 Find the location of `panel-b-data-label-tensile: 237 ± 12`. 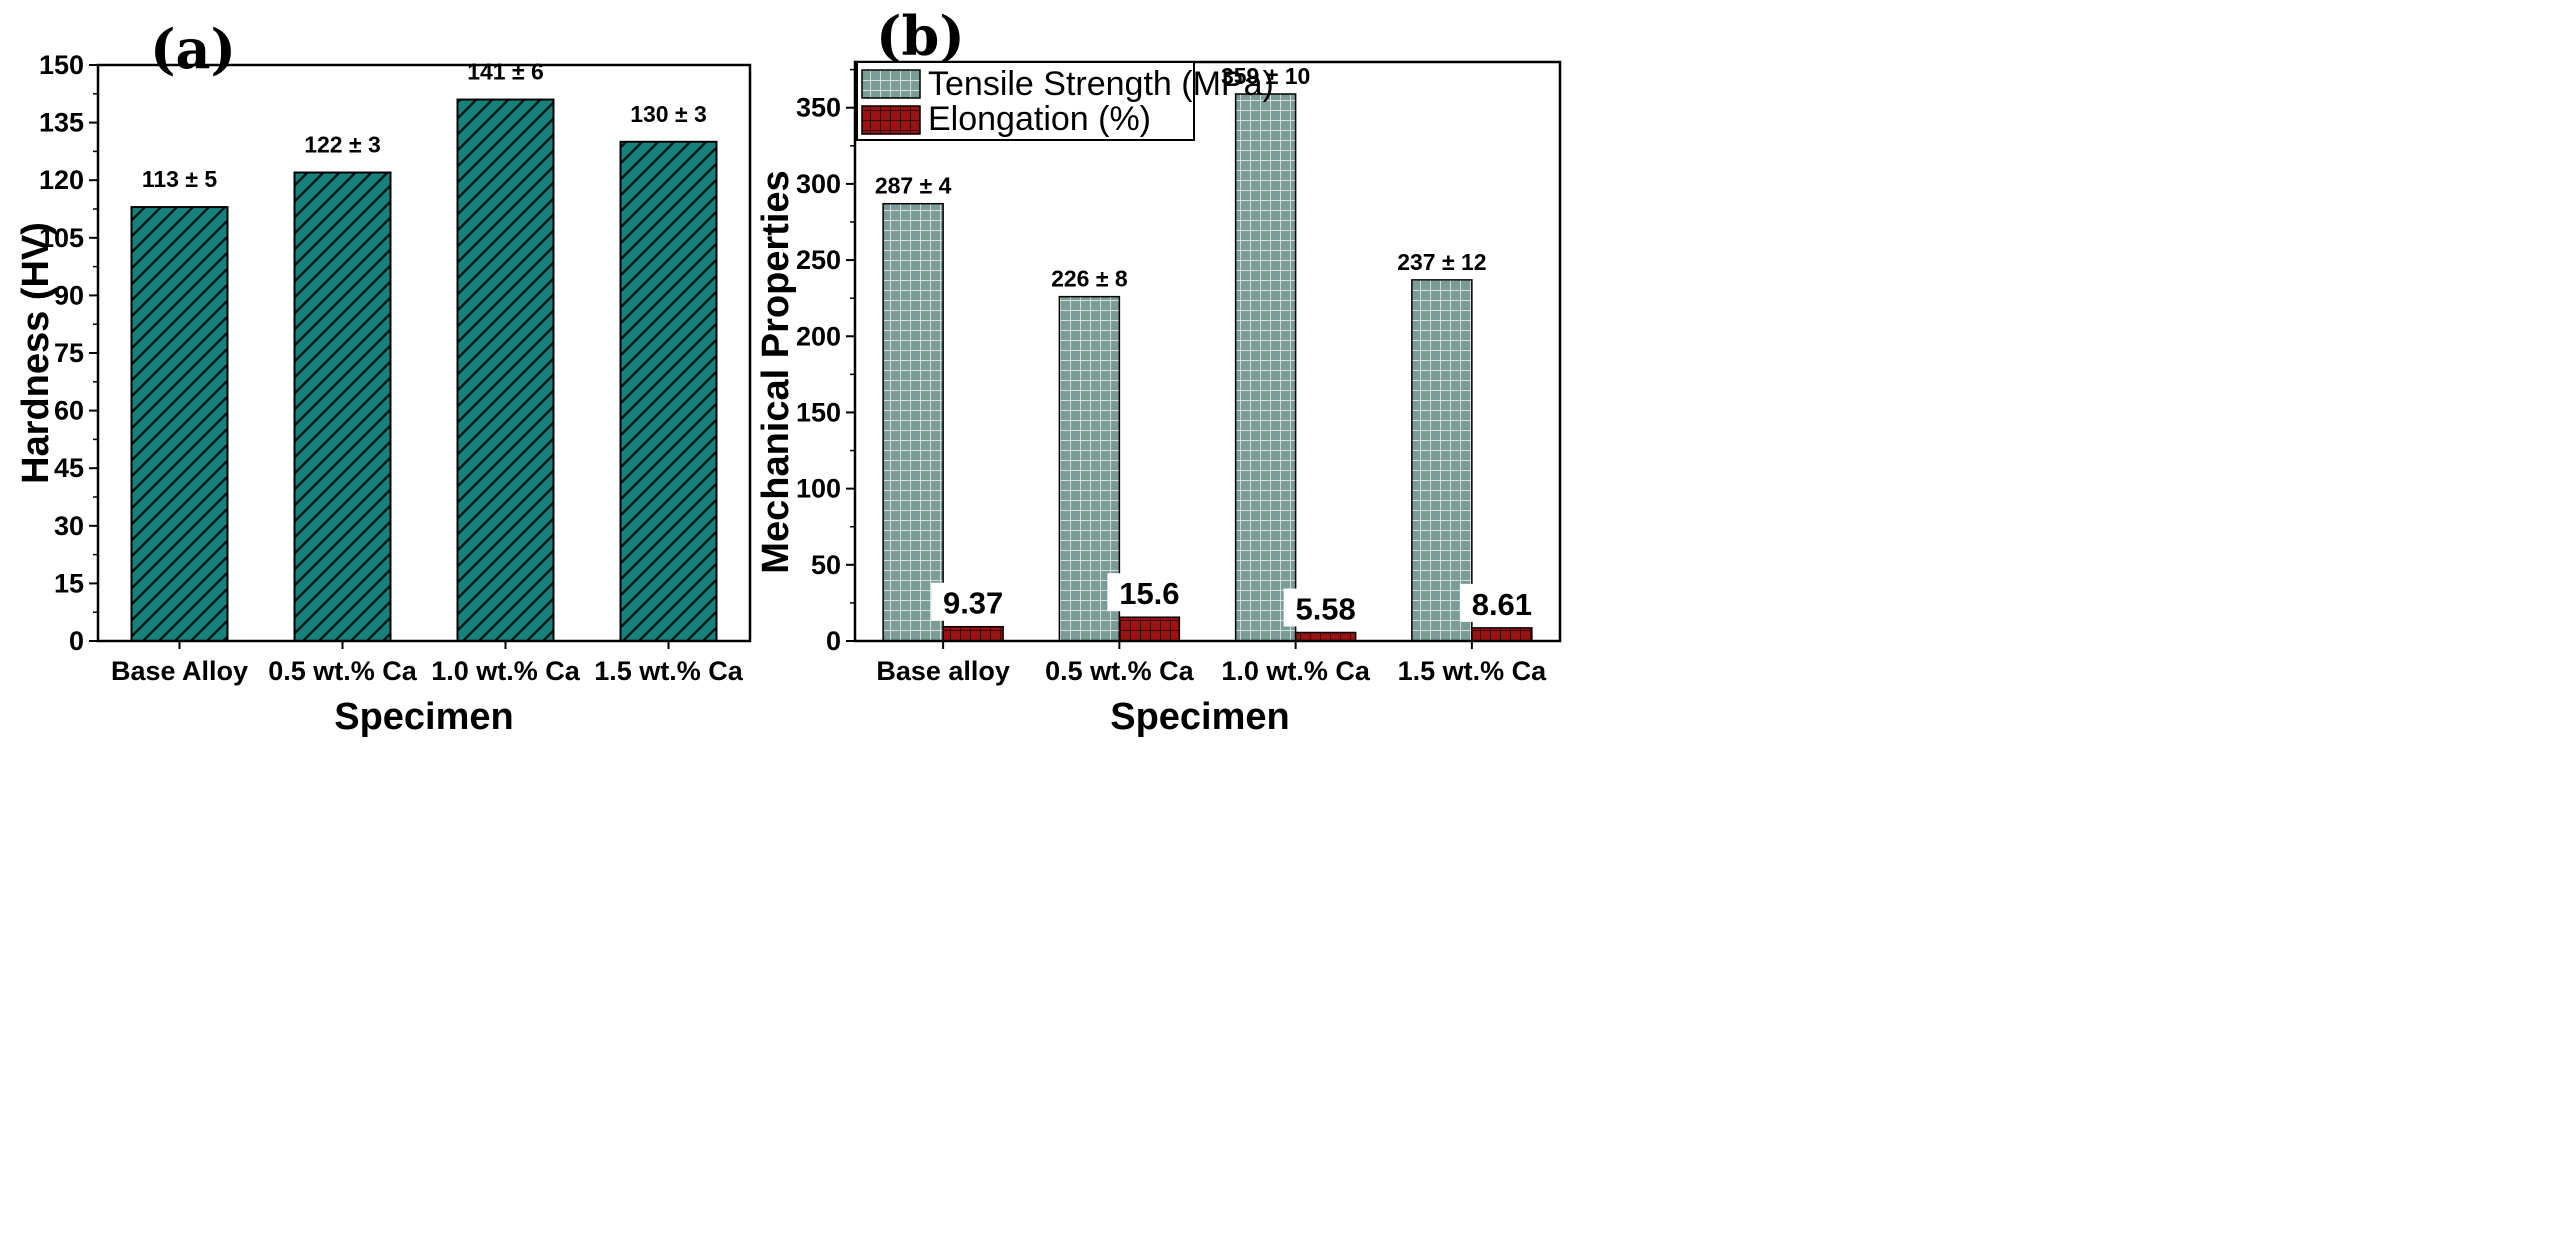

panel-b-data-label-tensile: 237 ± 12 is located at coordinates (1441, 262).